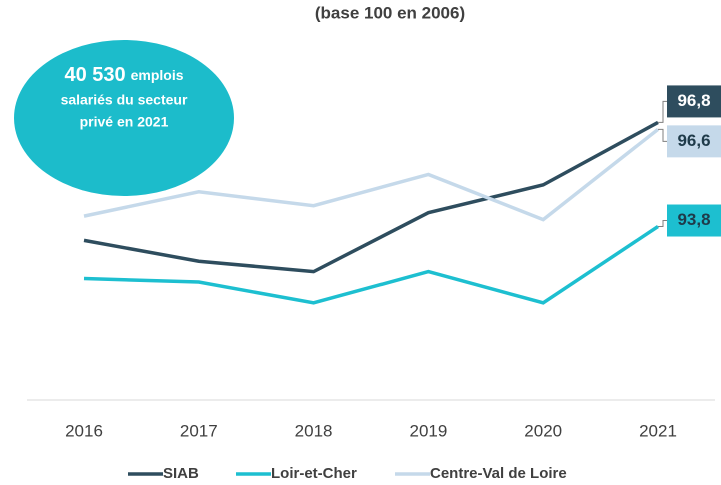  I want to click on annotation-text: salariés du secteur, so click(124, 100).